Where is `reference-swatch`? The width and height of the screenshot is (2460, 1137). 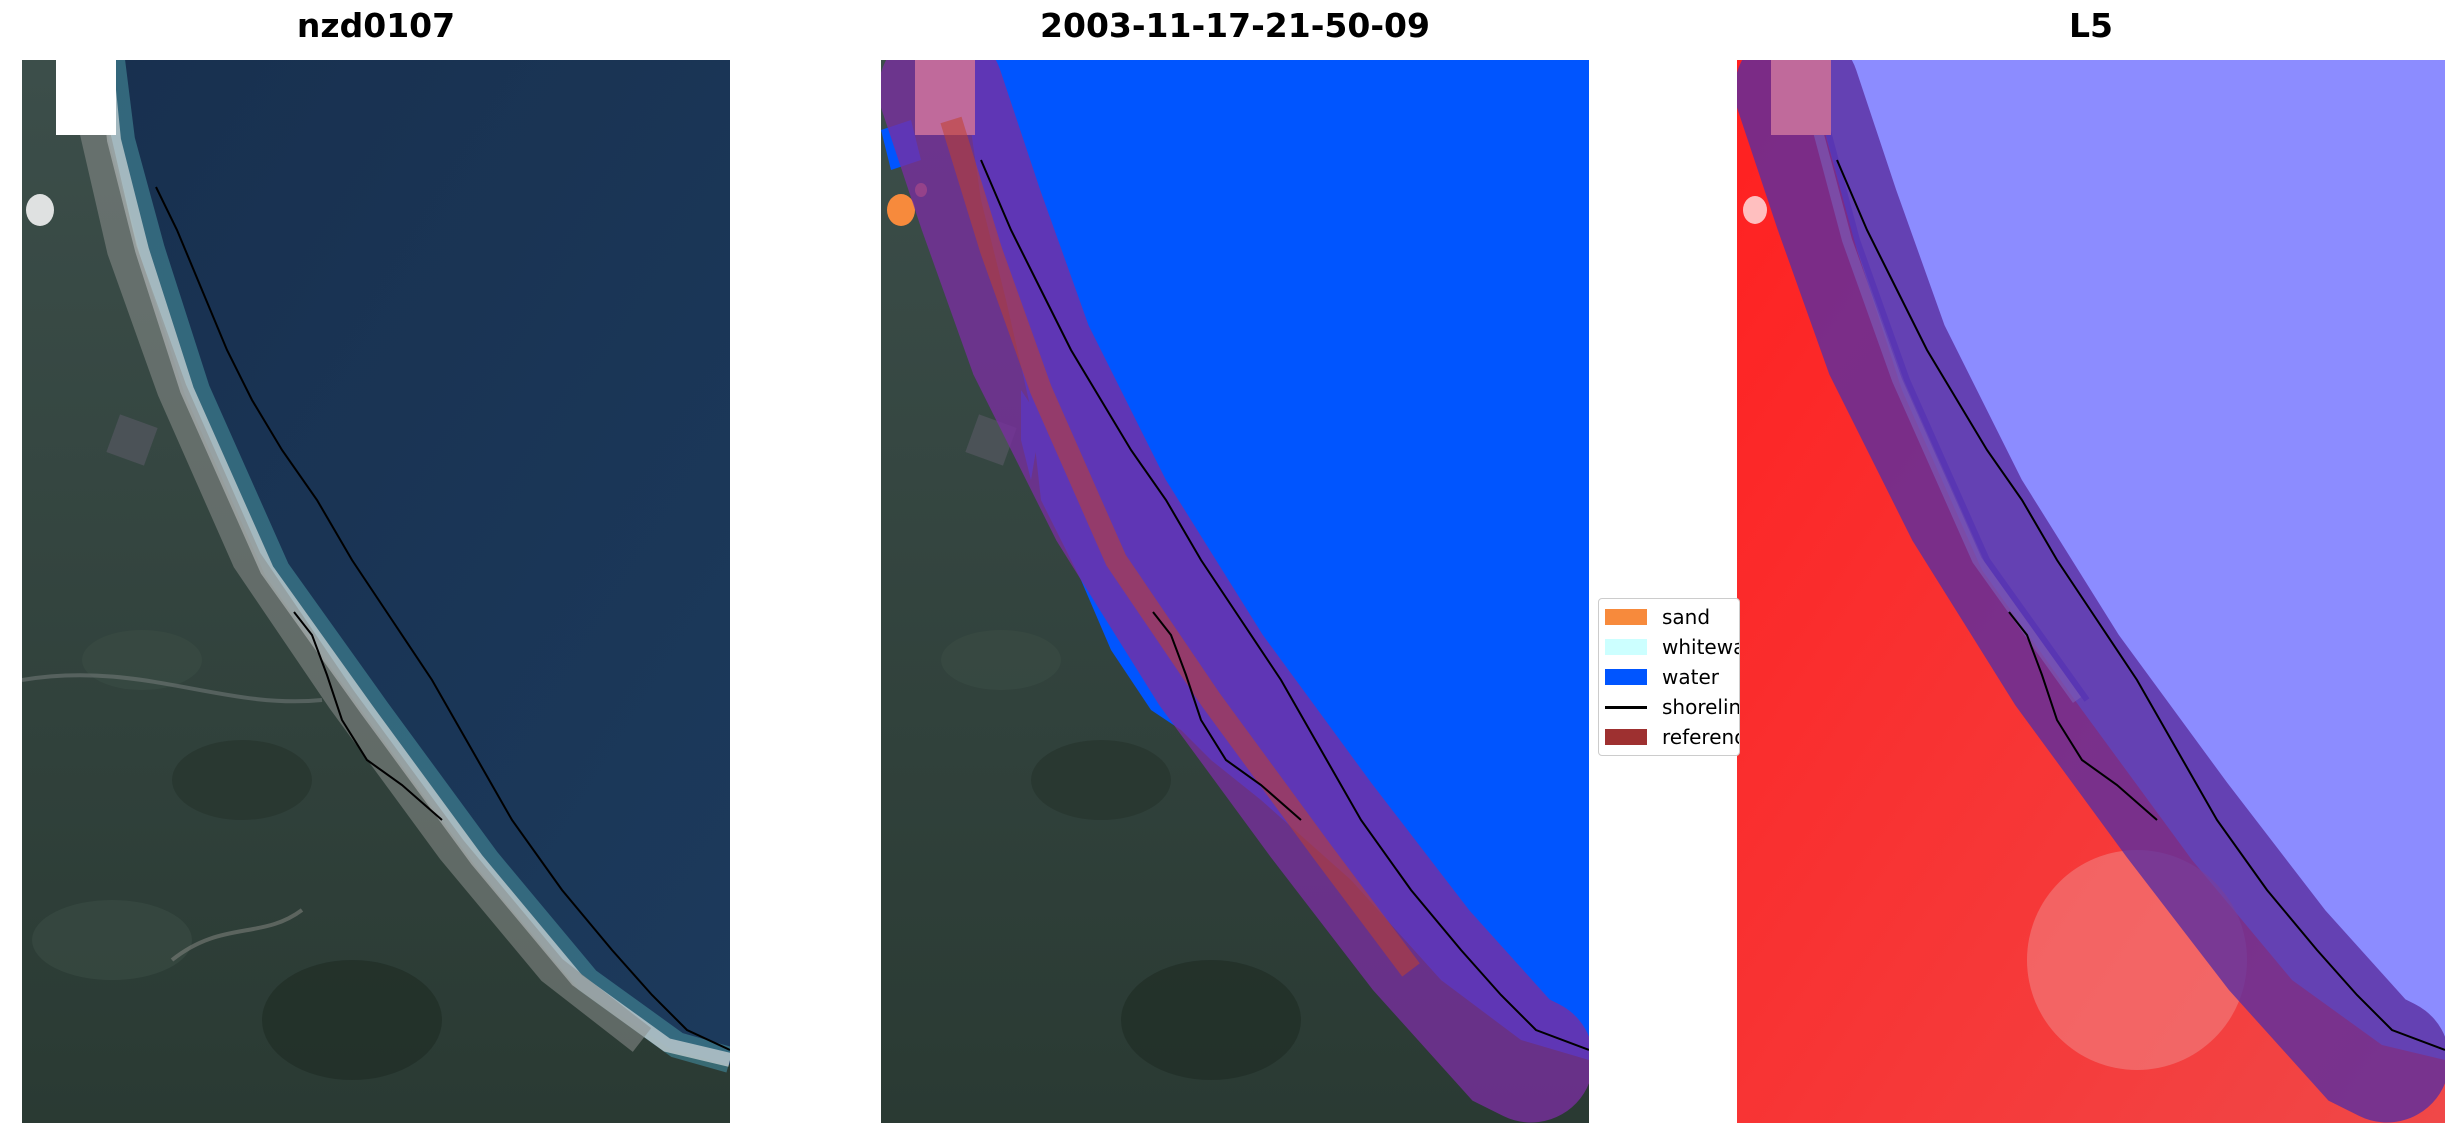 reference-swatch is located at coordinates (1626, 737).